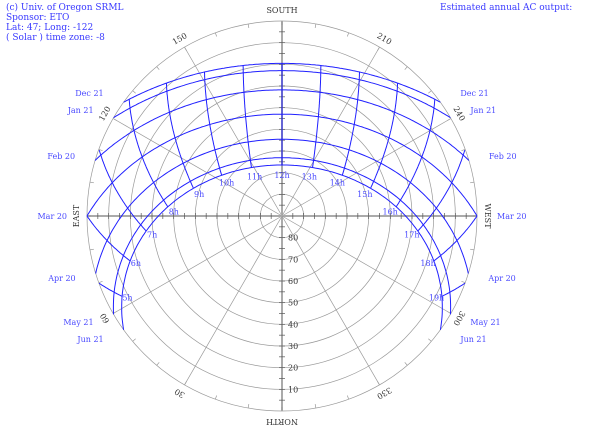 This screenshot has width=600, height=440. What do you see at coordinates (293, 368) in the screenshot?
I see `altitude-label: 20` at bounding box center [293, 368].